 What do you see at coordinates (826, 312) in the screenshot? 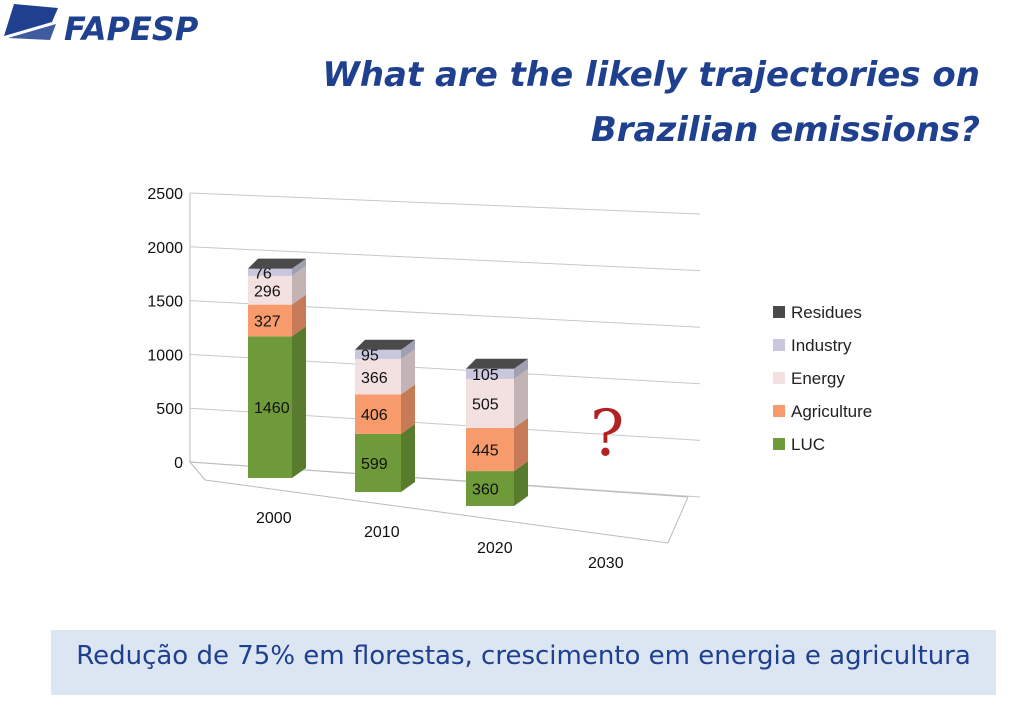
I see `legend-label: Residues` at bounding box center [826, 312].